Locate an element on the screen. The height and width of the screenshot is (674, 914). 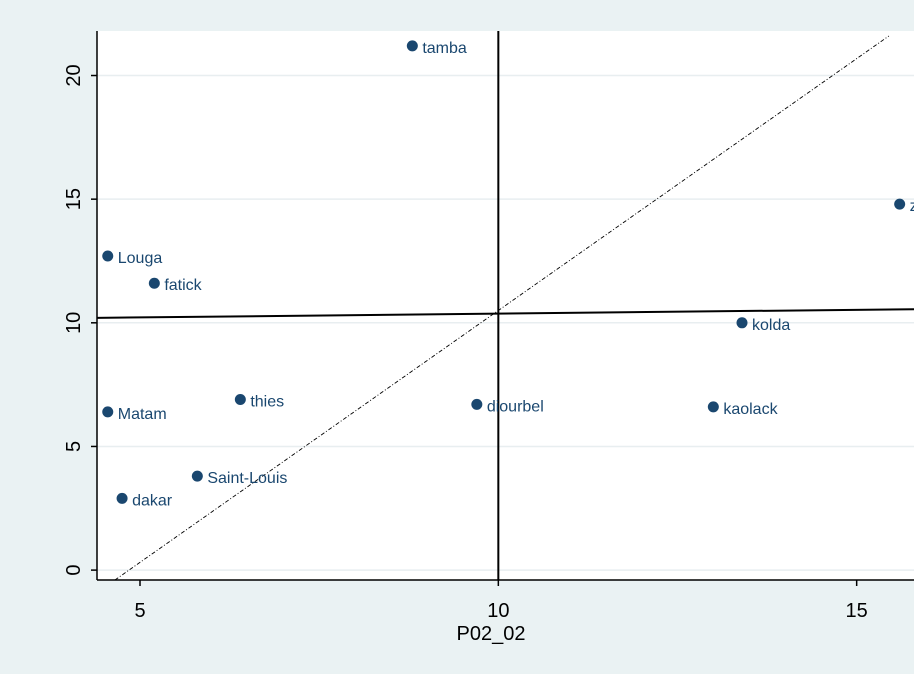
point-label: tamba is located at coordinates (444, 48).